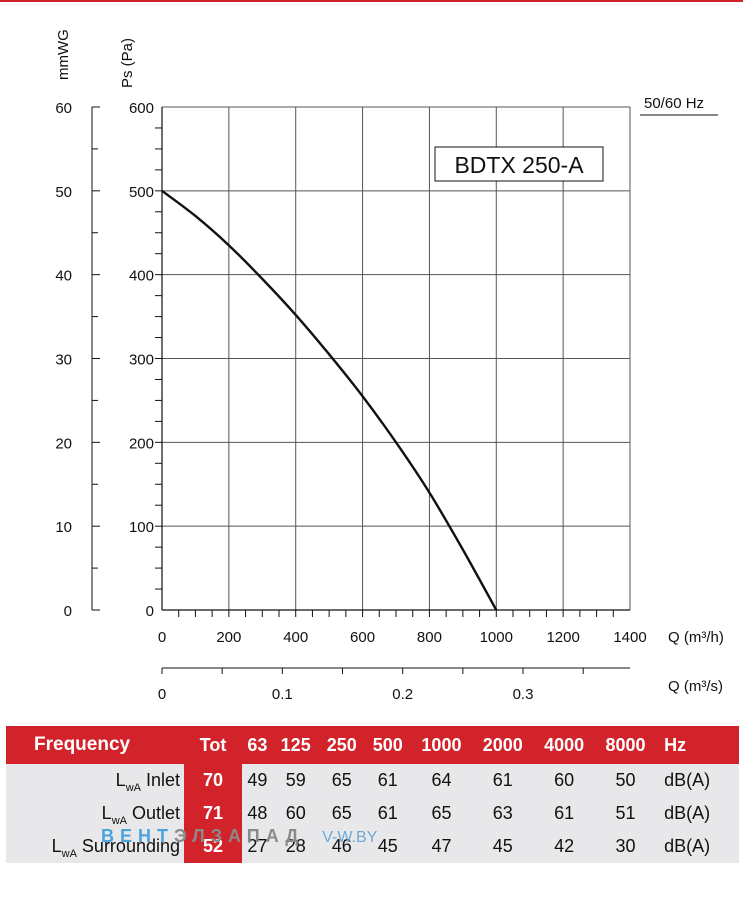 The image size is (743, 914). I want to click on row-value: 47, so click(441, 846).